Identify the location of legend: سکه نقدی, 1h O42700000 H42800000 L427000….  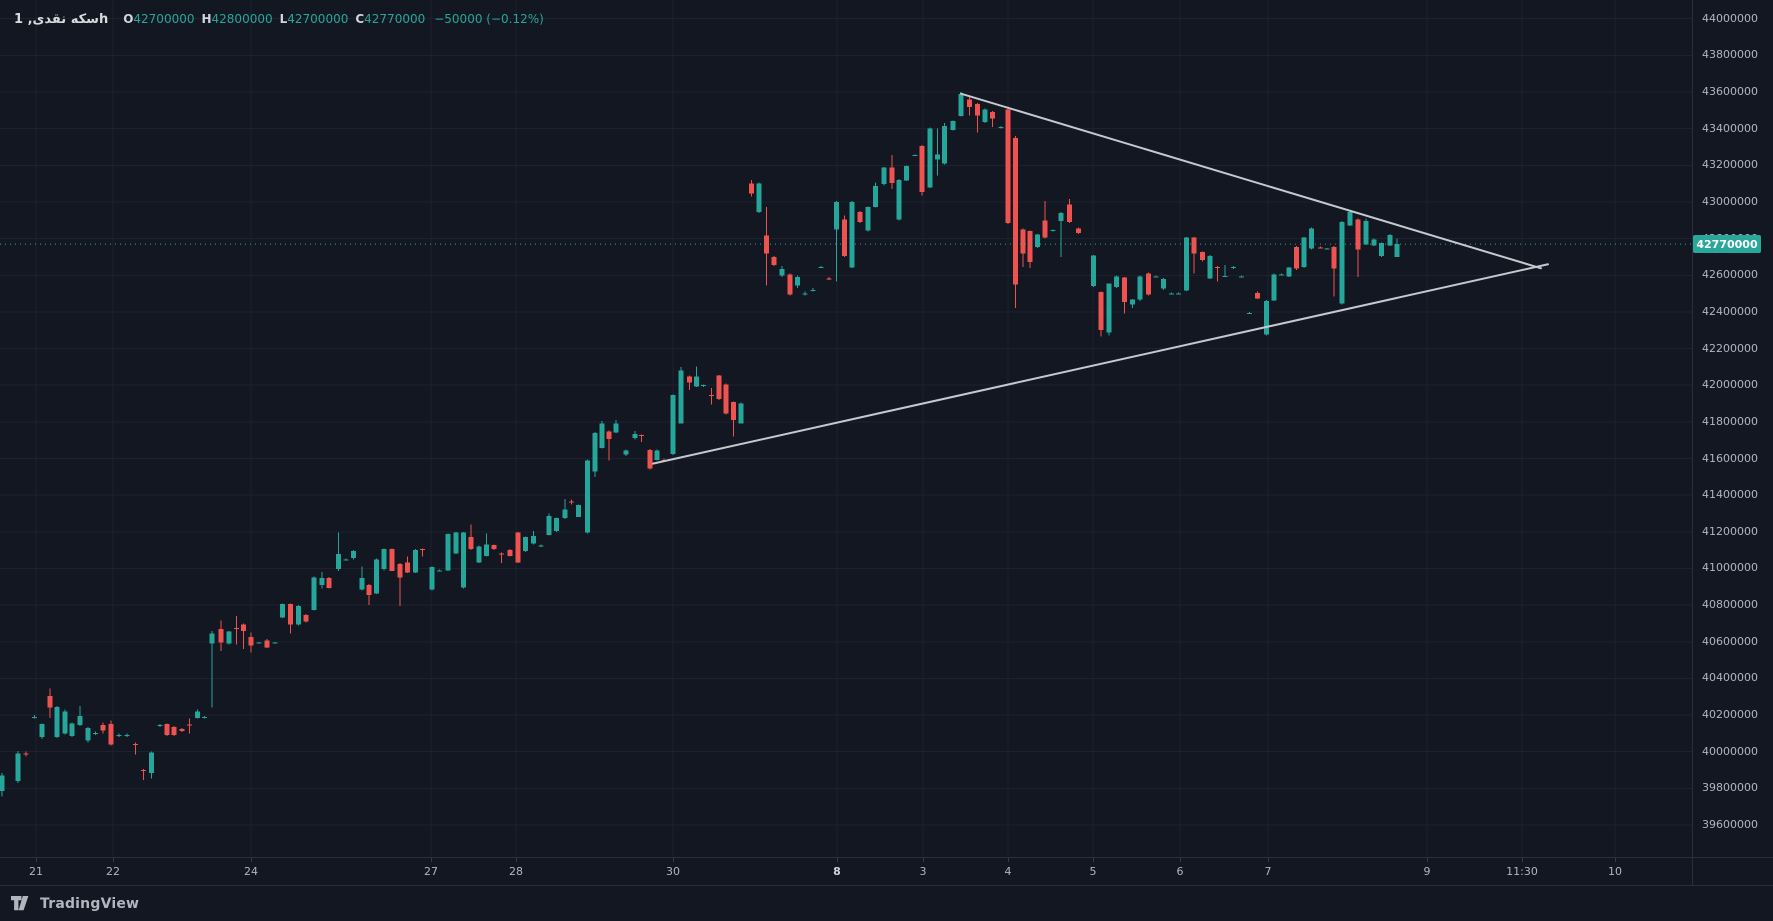
(279, 19).